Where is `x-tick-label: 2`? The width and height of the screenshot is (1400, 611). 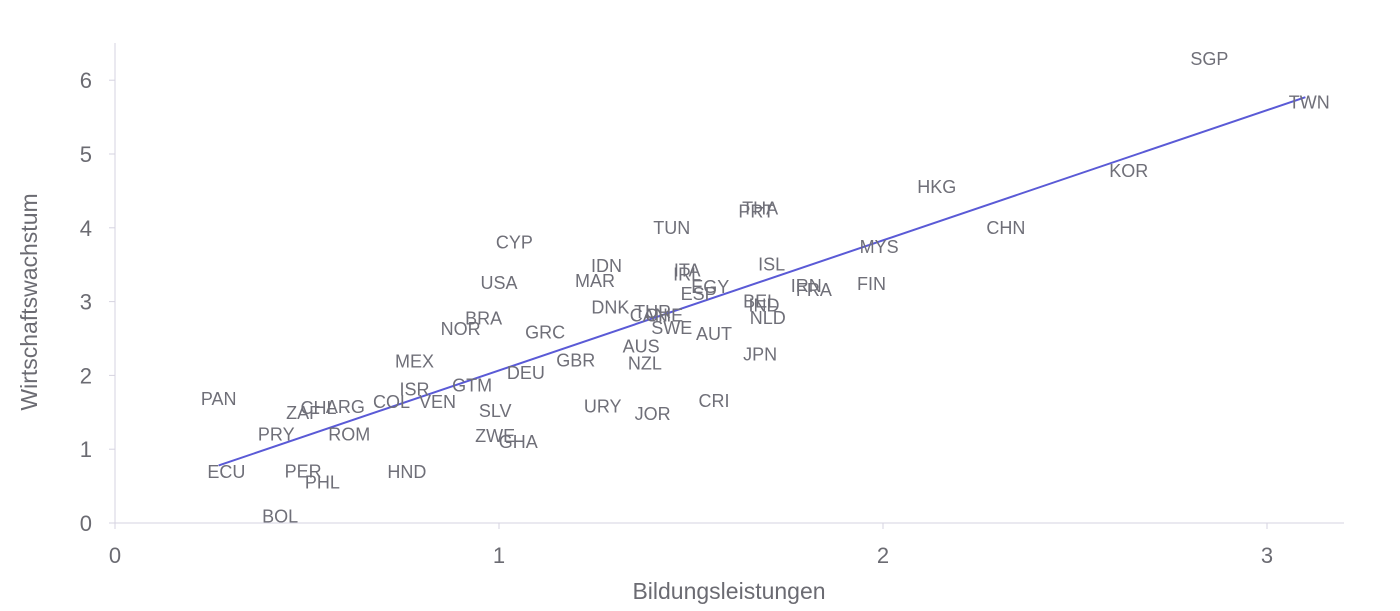 x-tick-label: 2 is located at coordinates (883, 555).